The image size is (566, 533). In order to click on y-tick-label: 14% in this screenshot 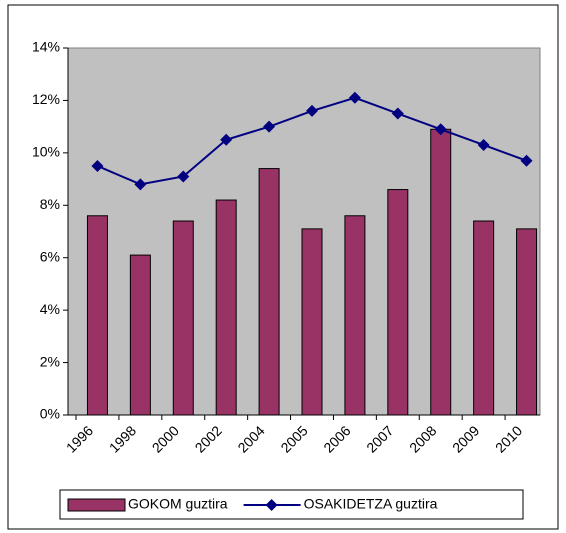, I will do `click(46, 47)`.